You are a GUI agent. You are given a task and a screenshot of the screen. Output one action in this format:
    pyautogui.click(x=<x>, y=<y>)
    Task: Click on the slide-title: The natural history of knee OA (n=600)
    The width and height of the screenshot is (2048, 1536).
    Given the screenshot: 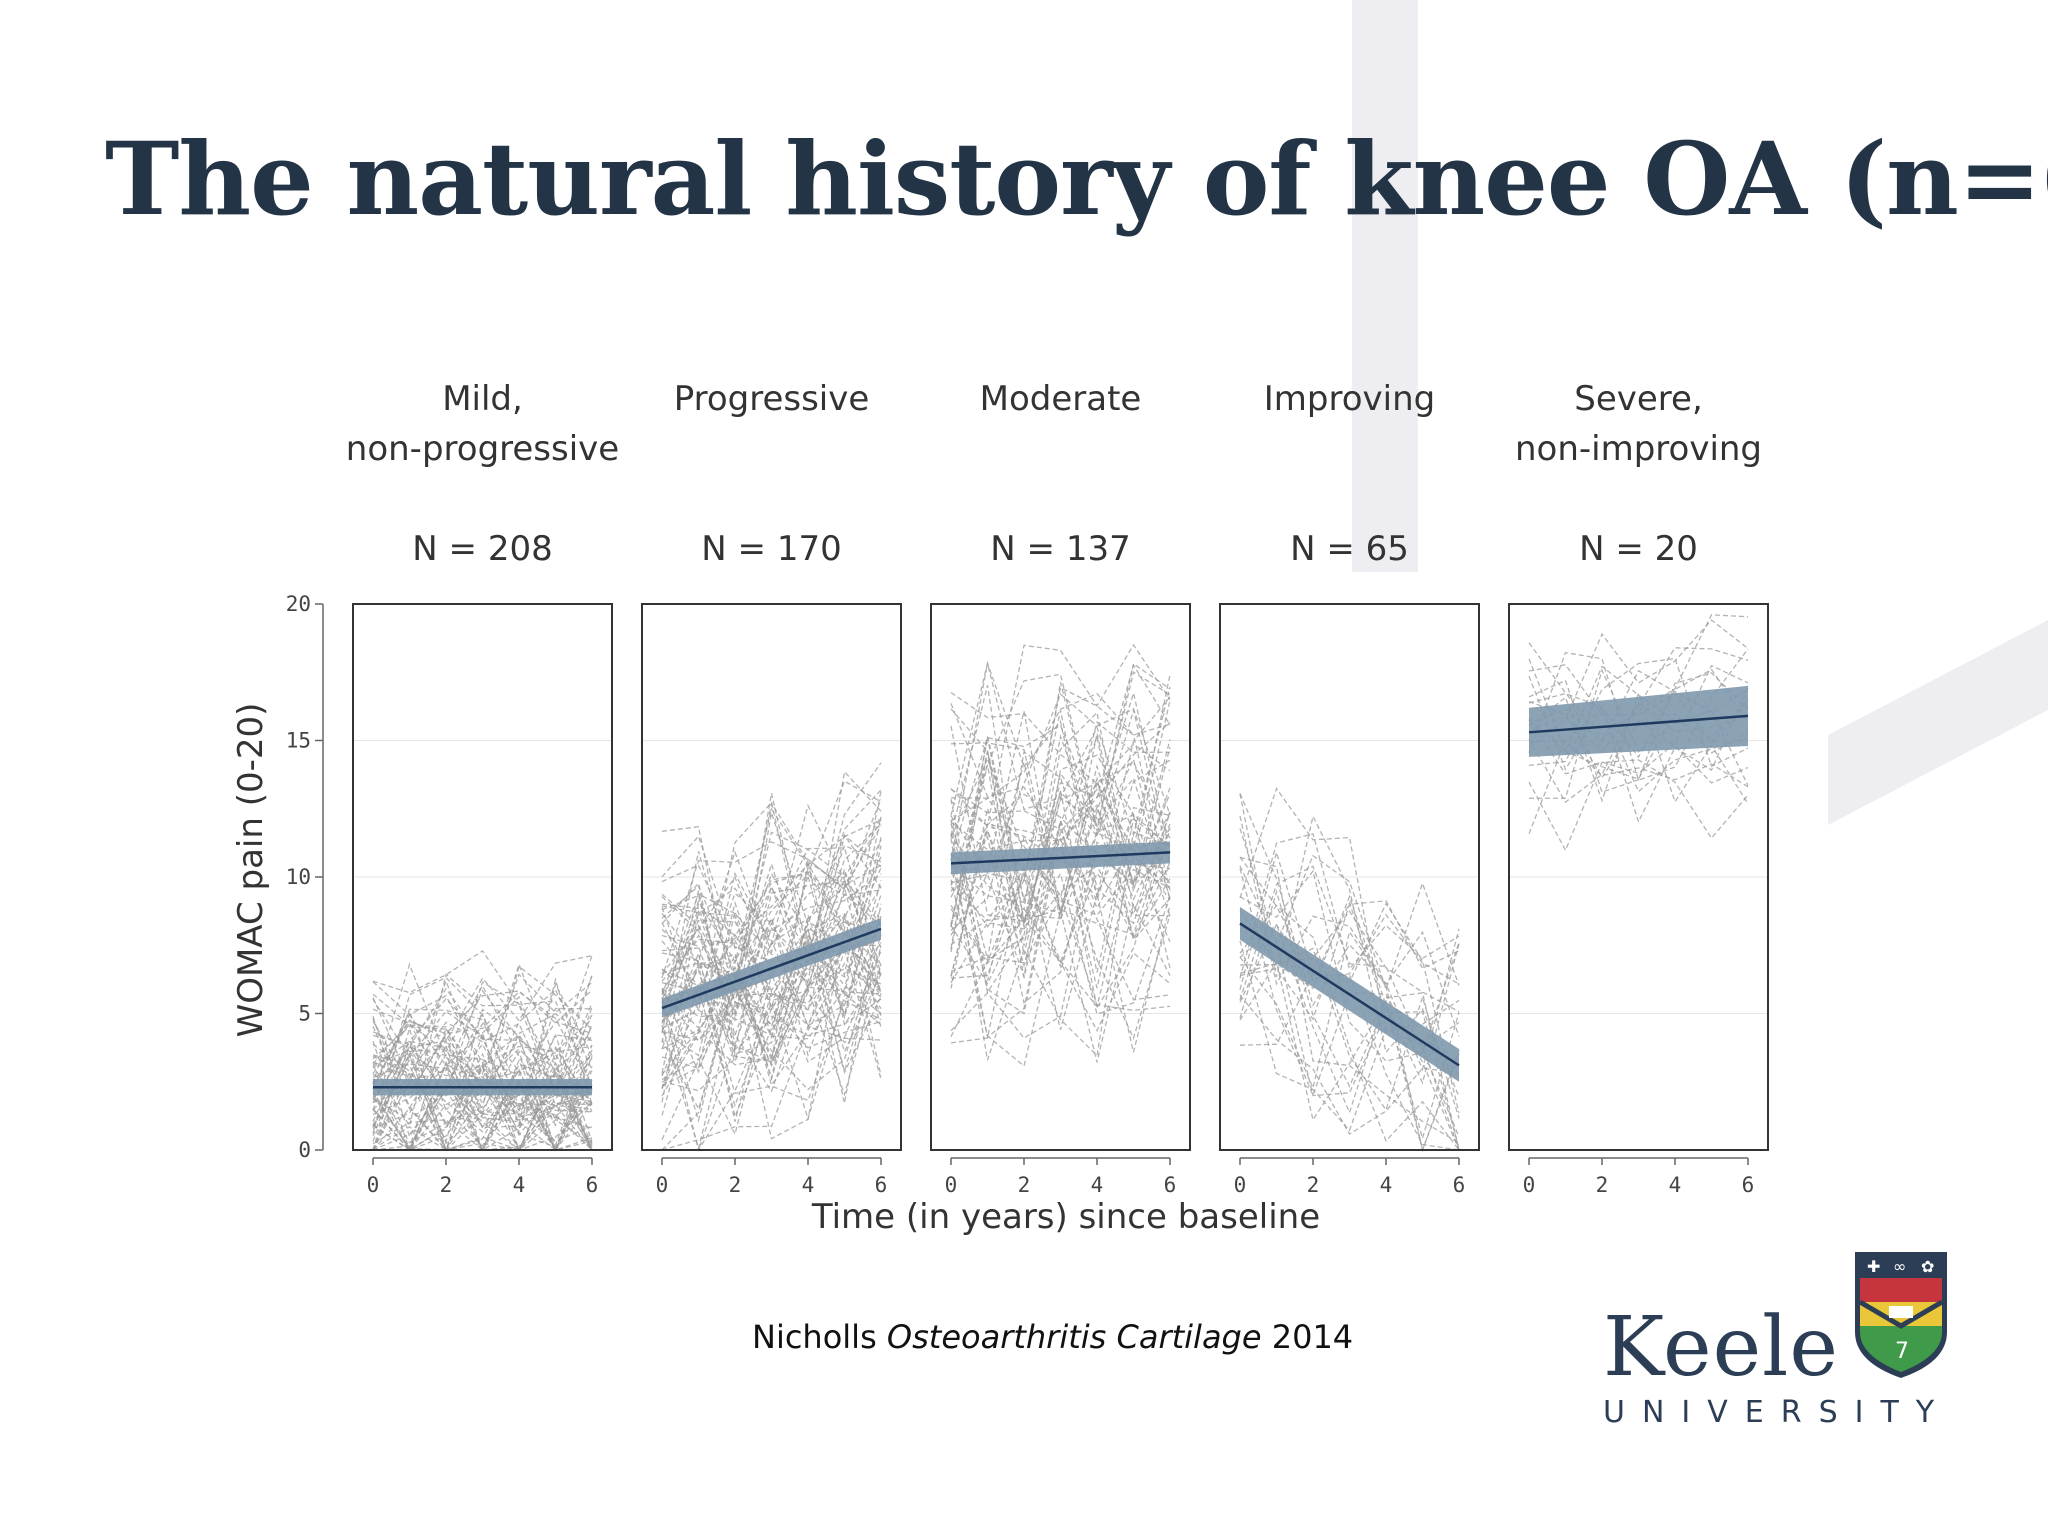 What is the action you would take?
    pyautogui.click(x=1076, y=179)
    